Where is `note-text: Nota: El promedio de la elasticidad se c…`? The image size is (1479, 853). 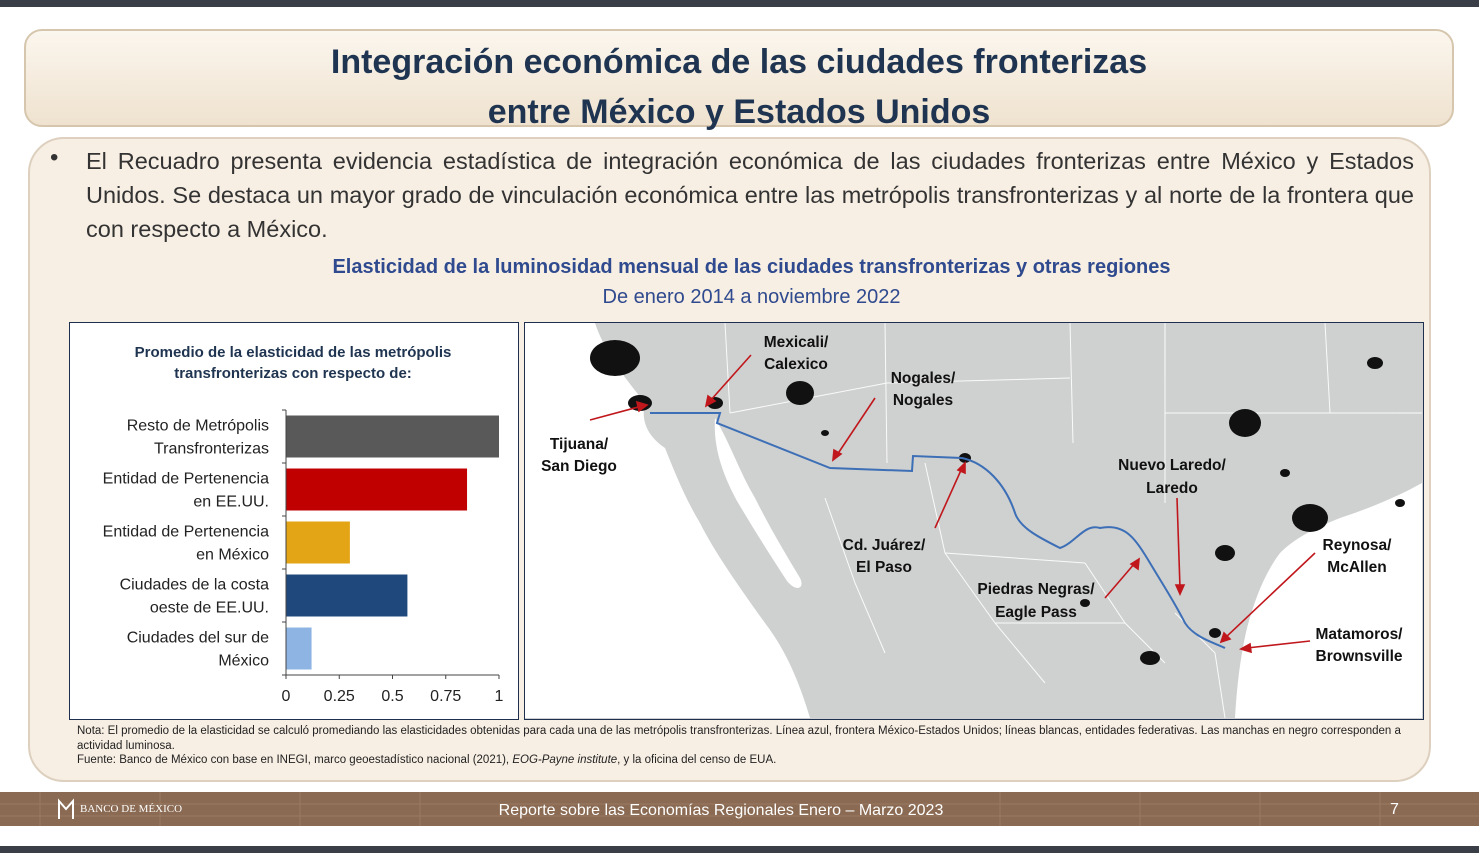 note-text: Nota: El promedio de la elasticidad se c… is located at coordinates (739, 738).